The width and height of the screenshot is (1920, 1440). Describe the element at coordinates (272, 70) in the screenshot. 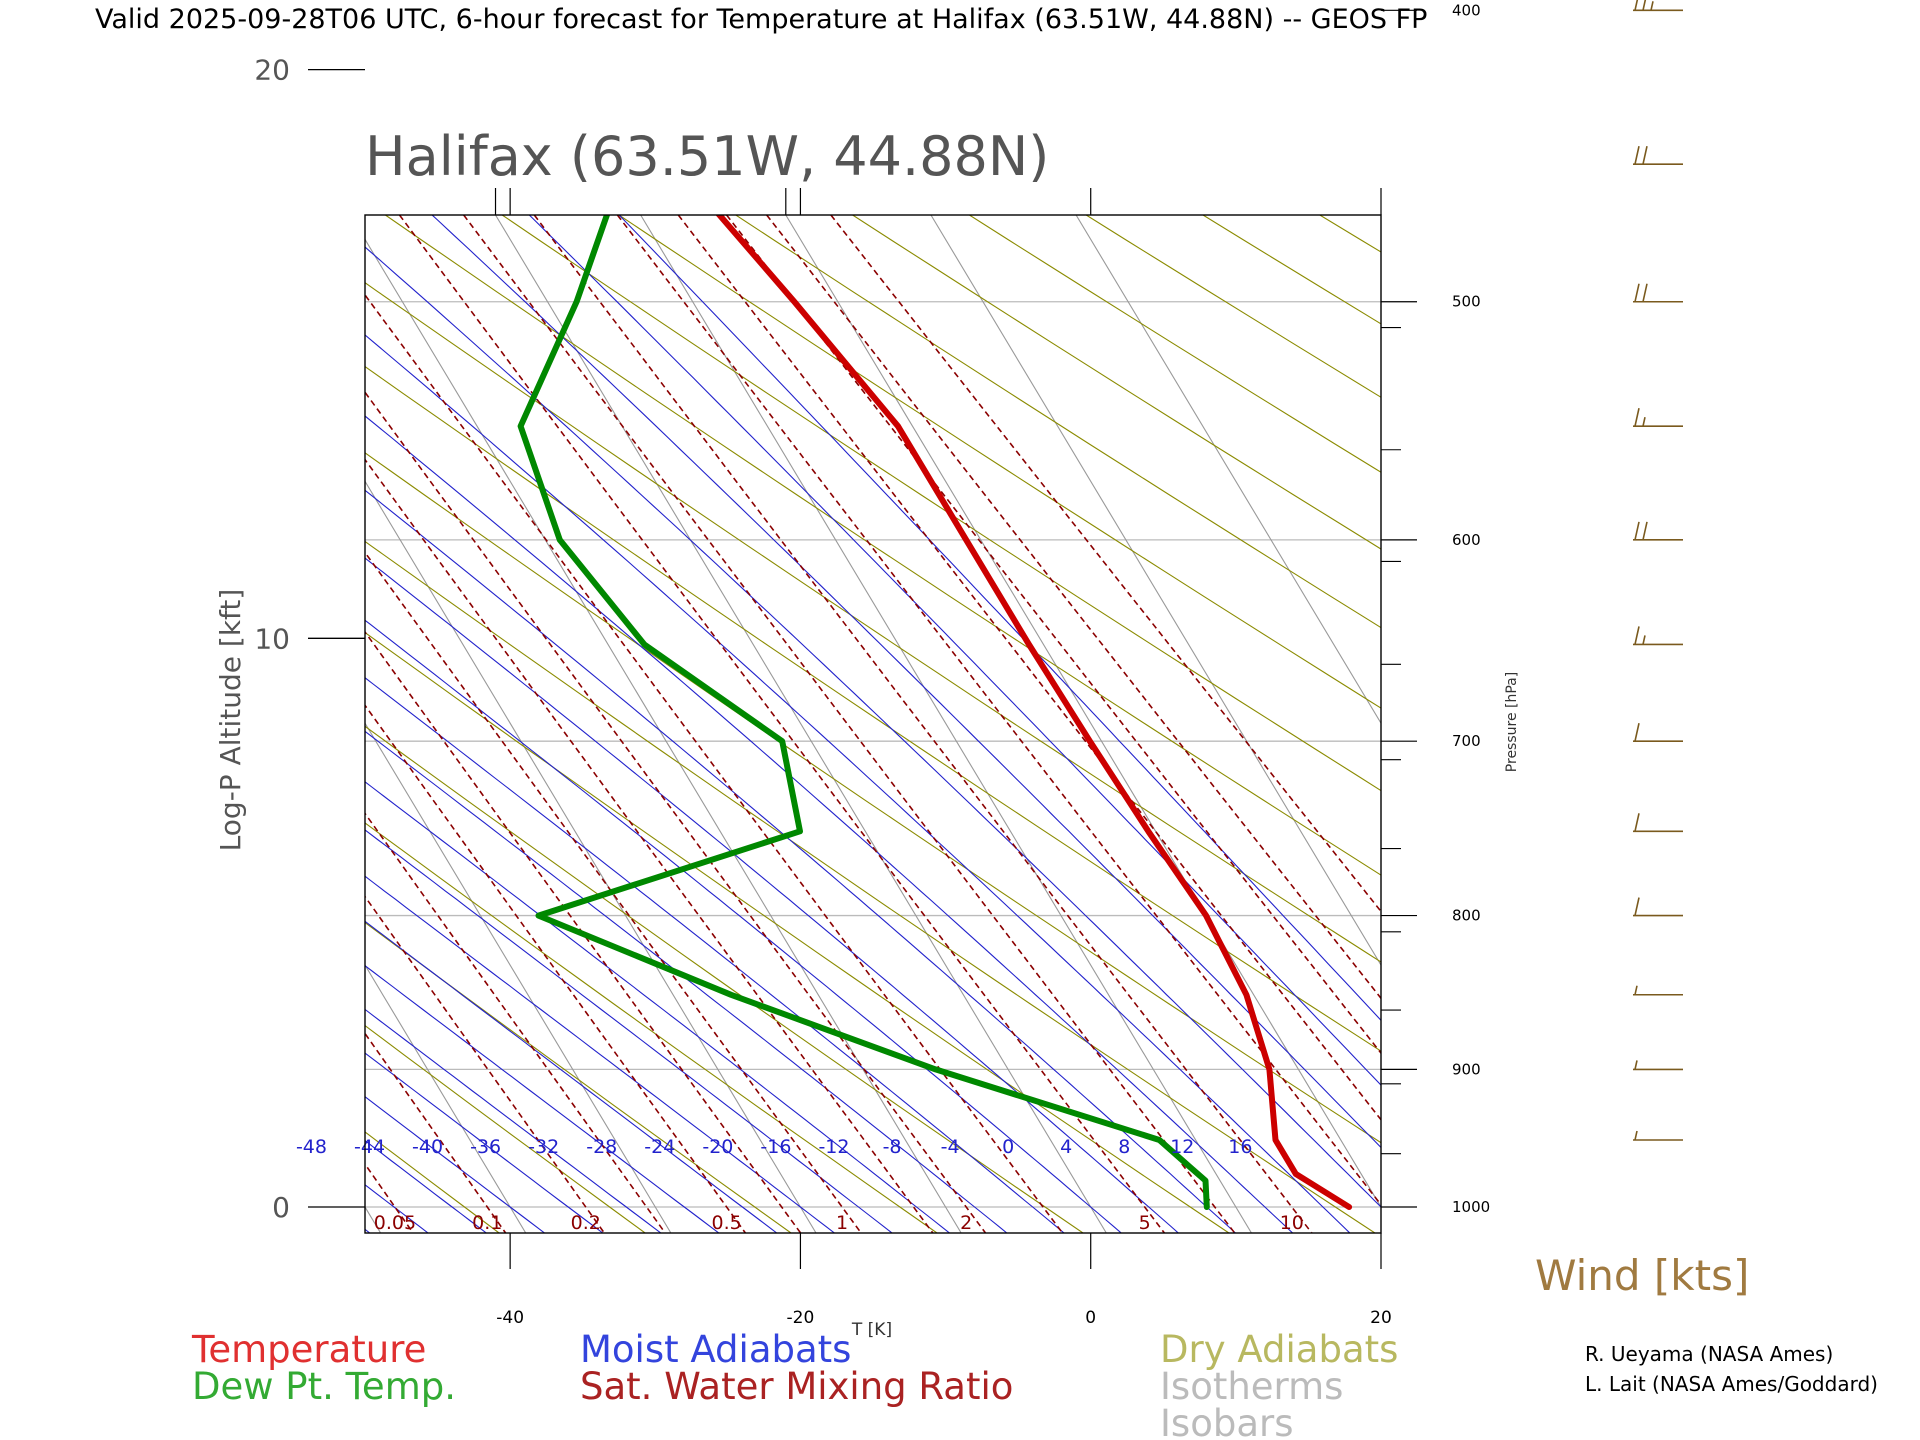

I see `altitude-tick-label: 20` at that location.